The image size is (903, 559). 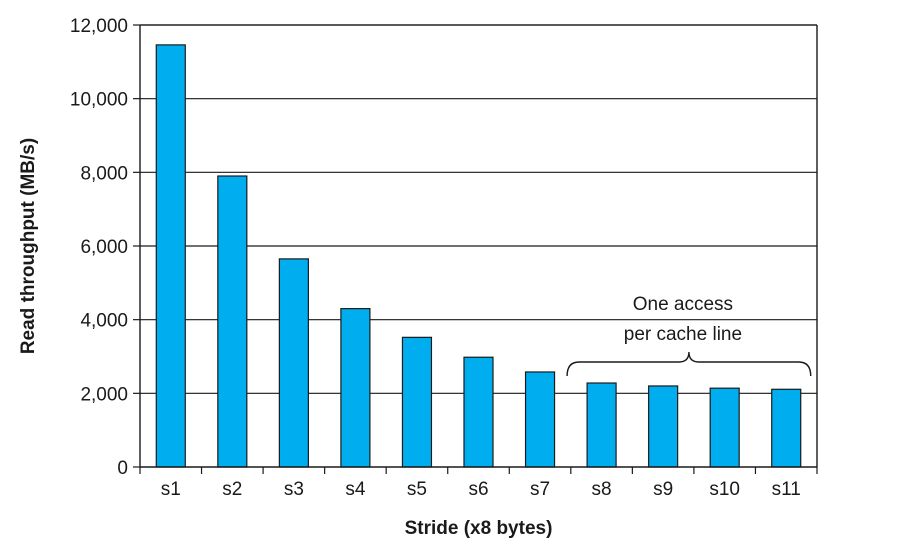 I want to click on y-tick-label: 10,000, so click(x=99, y=100).